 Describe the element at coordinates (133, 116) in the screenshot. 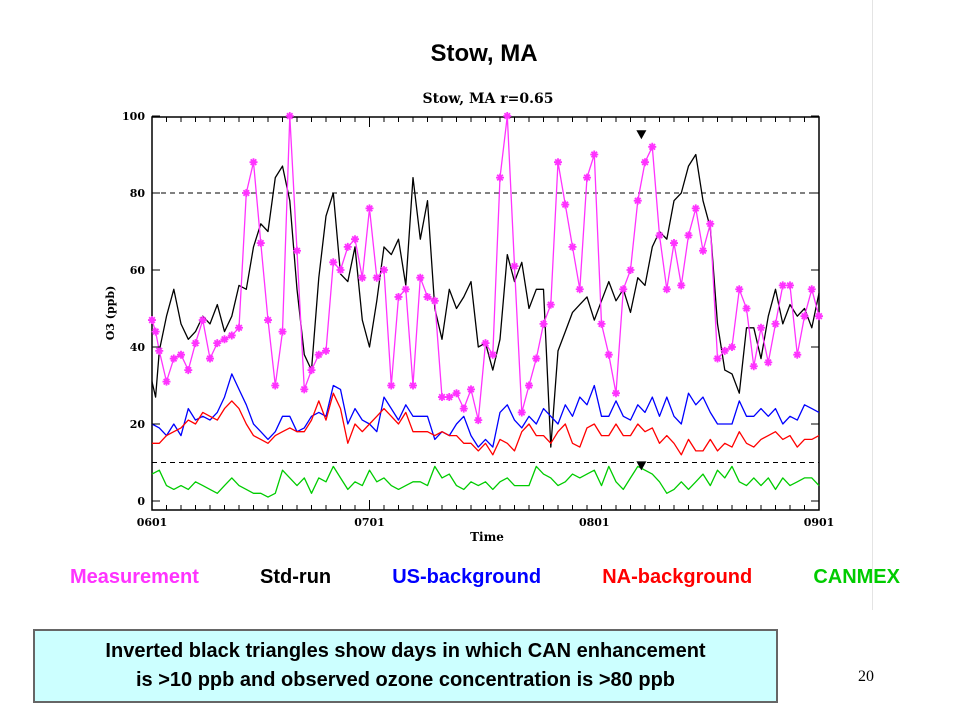

I see `y-tick-label-5: 100` at that location.